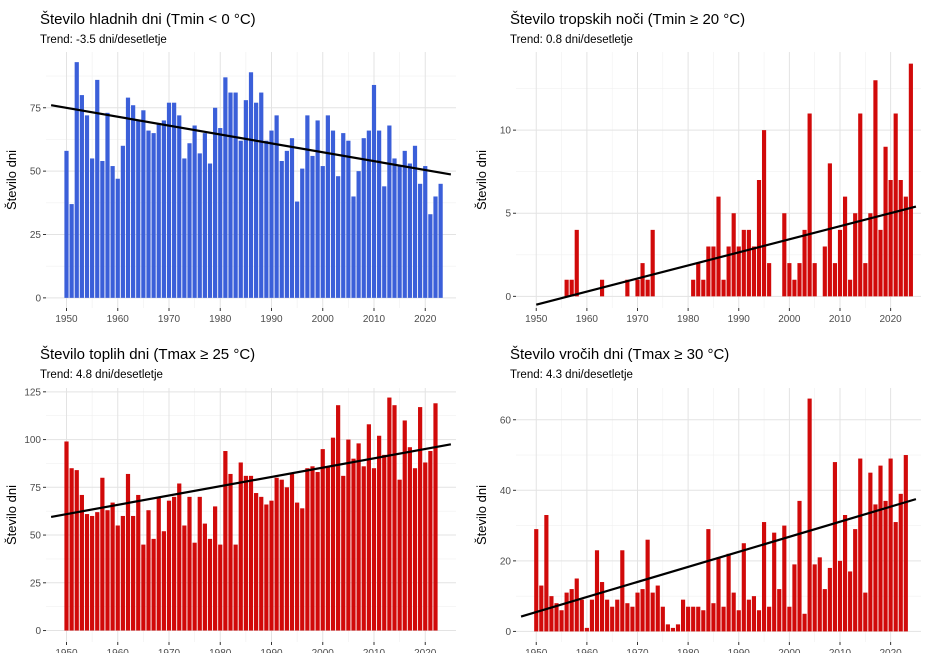 The height and width of the screenshot is (653, 925). Describe the element at coordinates (642, 610) in the screenshot. I see `bar-1971` at that location.